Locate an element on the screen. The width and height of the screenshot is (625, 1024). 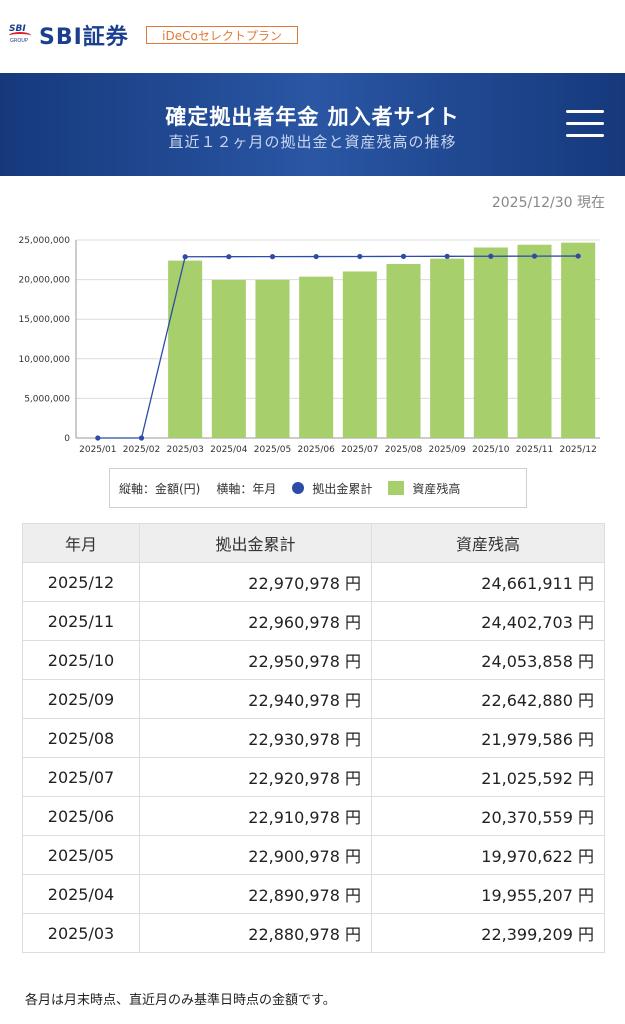
as-of-date: 2025/12/30 現在 is located at coordinates (548, 203).